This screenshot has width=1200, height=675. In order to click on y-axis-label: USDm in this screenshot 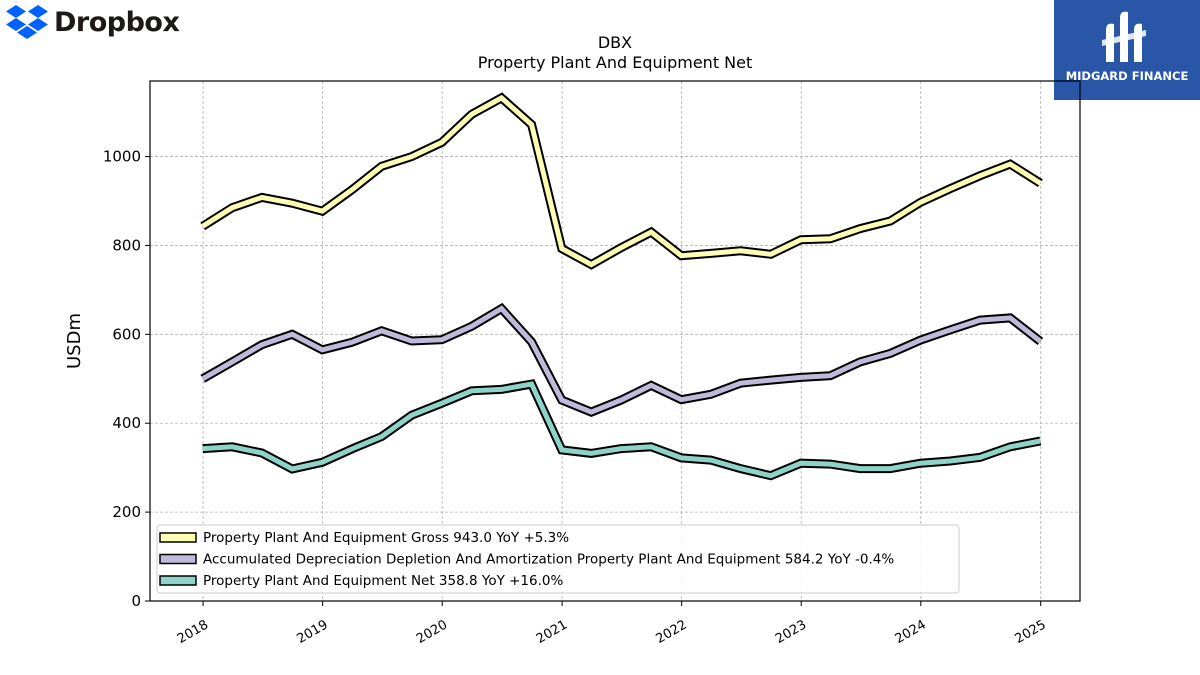, I will do `click(74, 341)`.